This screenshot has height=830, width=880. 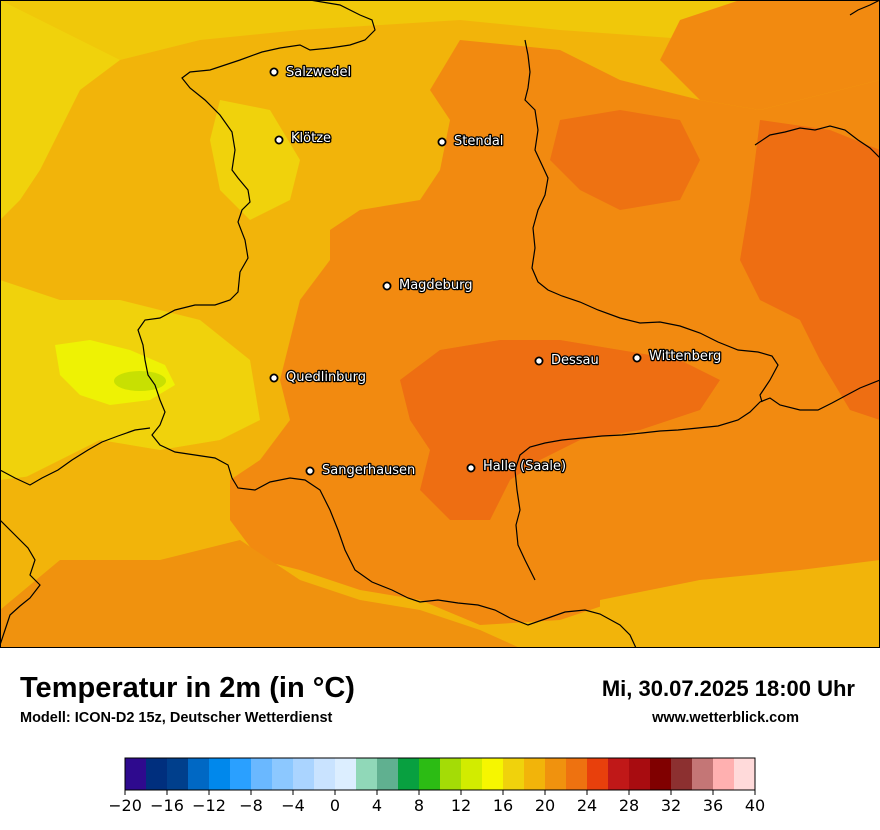 I want to click on temperature-zone-darkorange-east, so click(x=810, y=270).